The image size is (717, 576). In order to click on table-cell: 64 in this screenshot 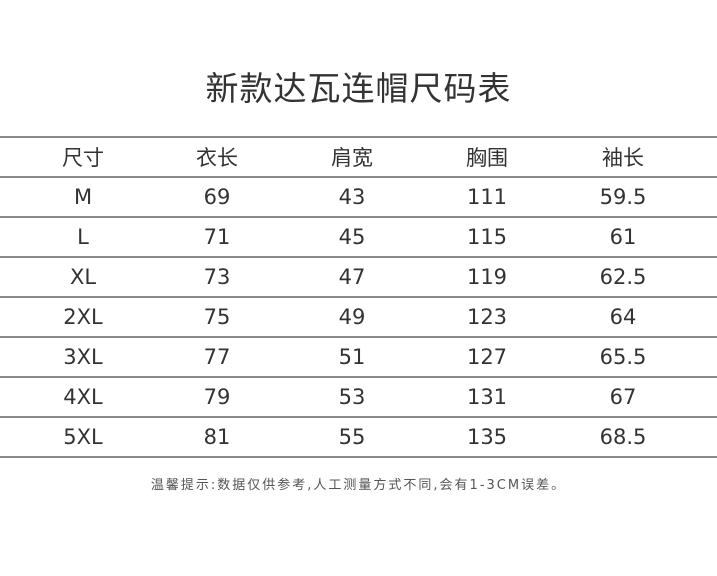, I will do `click(623, 317)`.